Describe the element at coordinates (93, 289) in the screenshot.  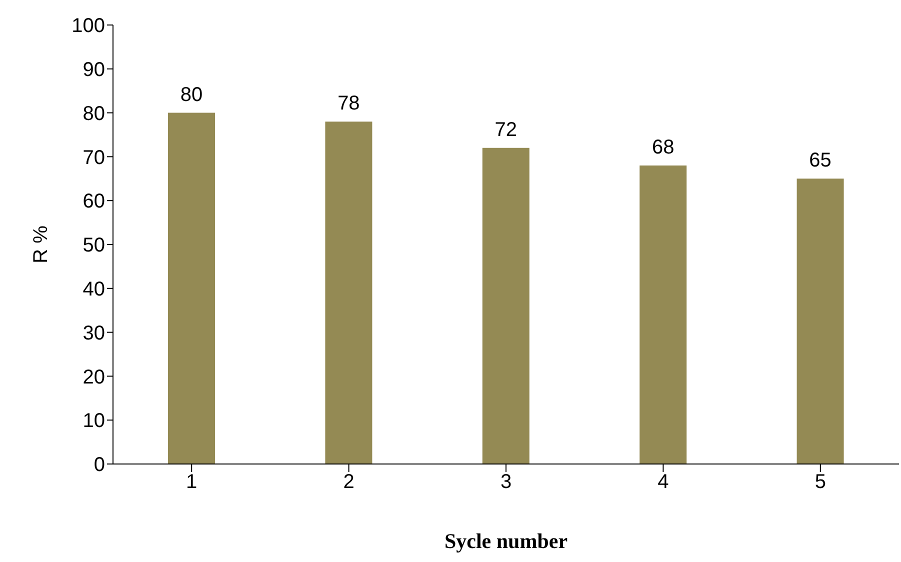
I see `y-tick-label: 40` at that location.